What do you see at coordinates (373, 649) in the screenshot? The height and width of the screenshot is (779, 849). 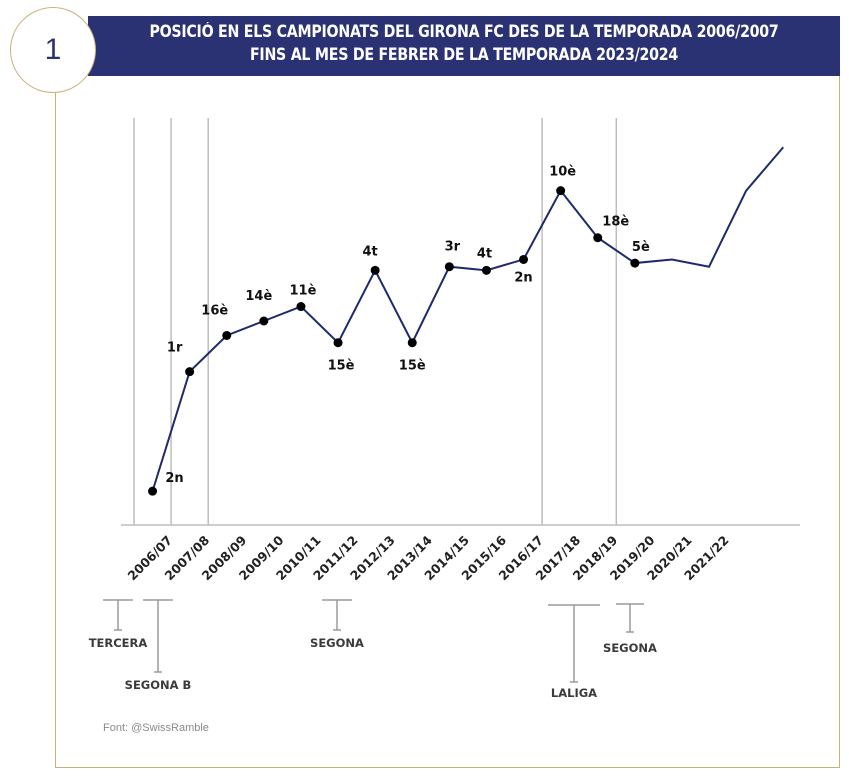 I see `division-brackets: TERCERA SEGONA B SEGONA LALIGA SEGONA` at bounding box center [373, 649].